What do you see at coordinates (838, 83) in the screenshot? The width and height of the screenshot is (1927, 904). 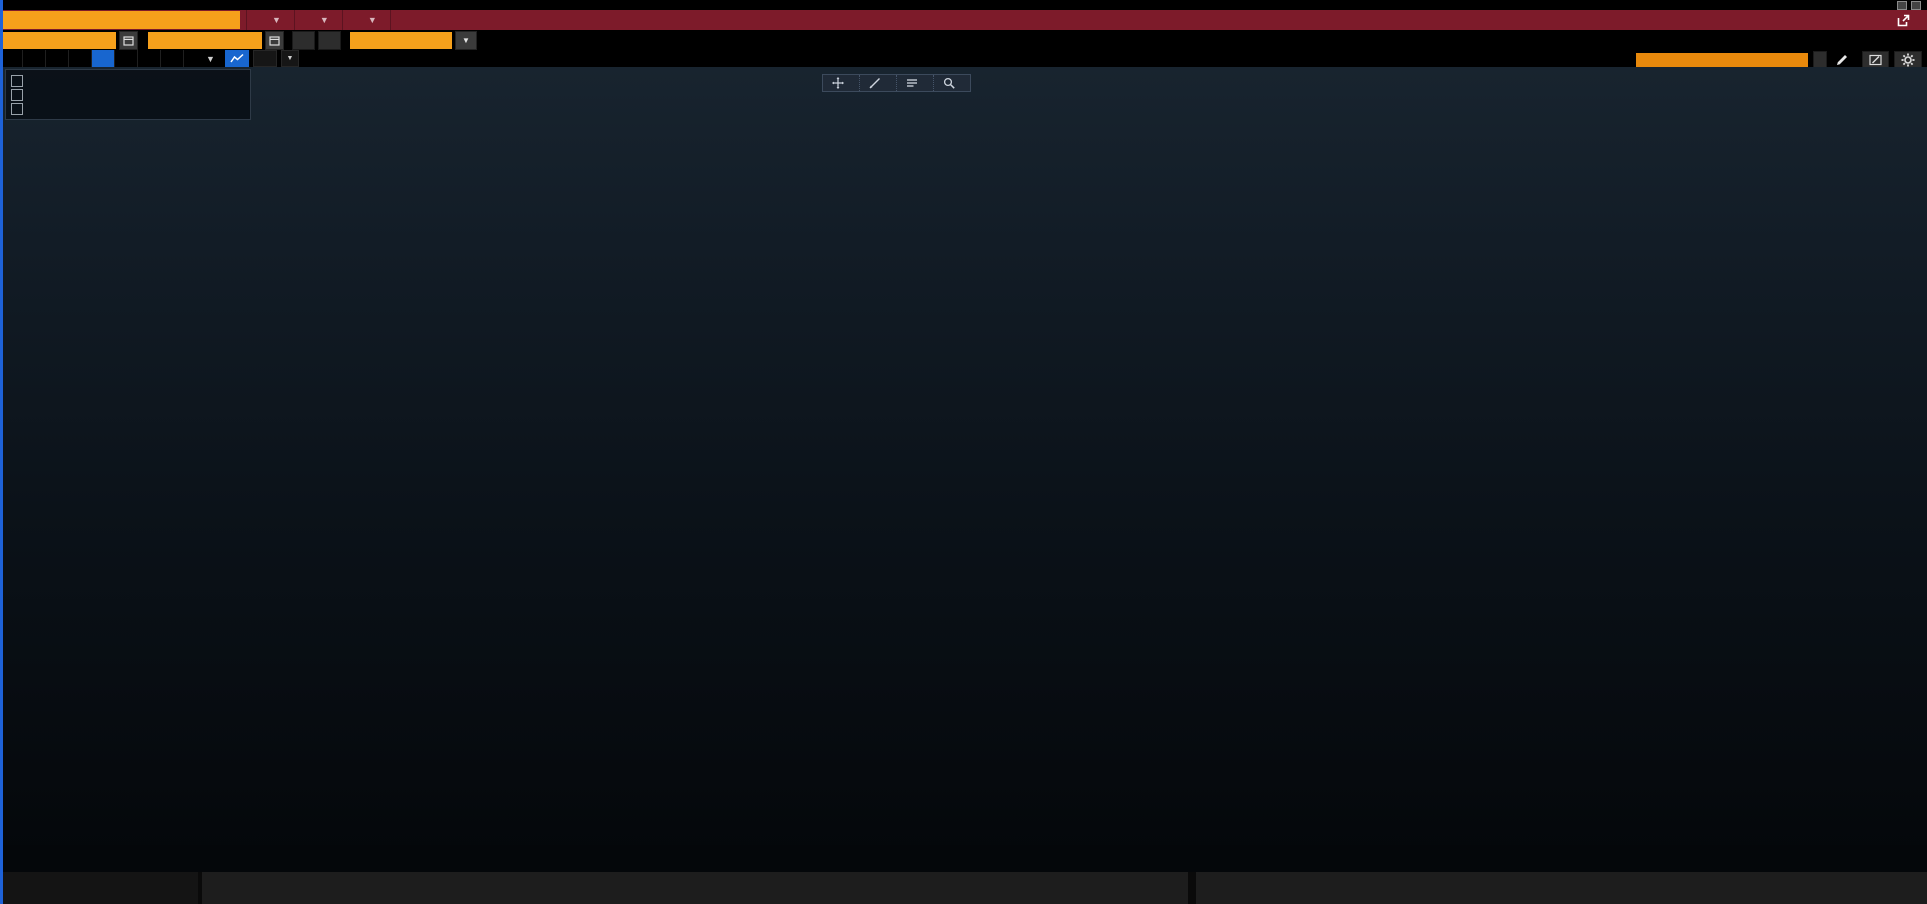 I see `crosshair-icon` at bounding box center [838, 83].